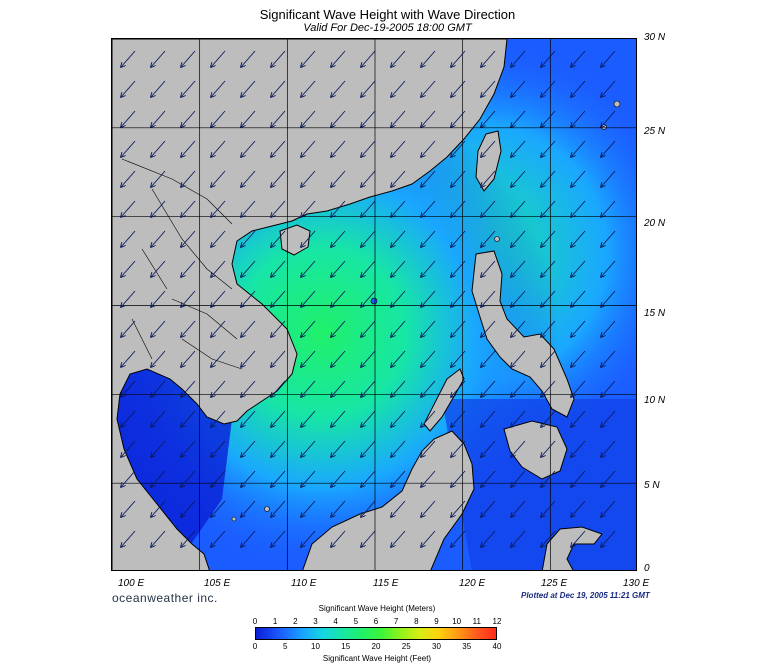 Image resolution: width=775 pixels, height=665 pixels. I want to click on map-subtitle: Valid For Dec-19-2005 18:00 GMT, so click(387, 28).